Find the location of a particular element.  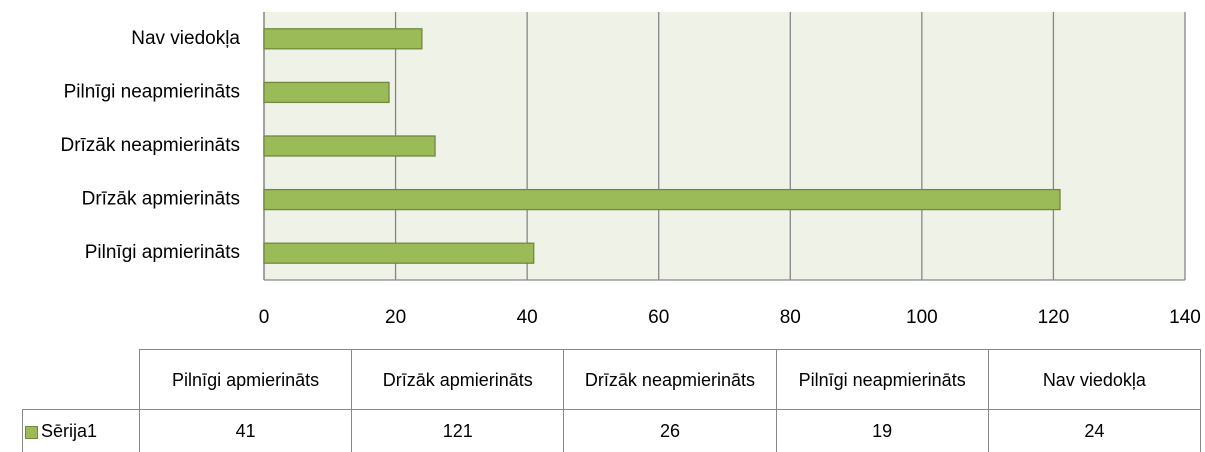

table-header-cell: Pilnīgi neapmierināts is located at coordinates (882, 379).